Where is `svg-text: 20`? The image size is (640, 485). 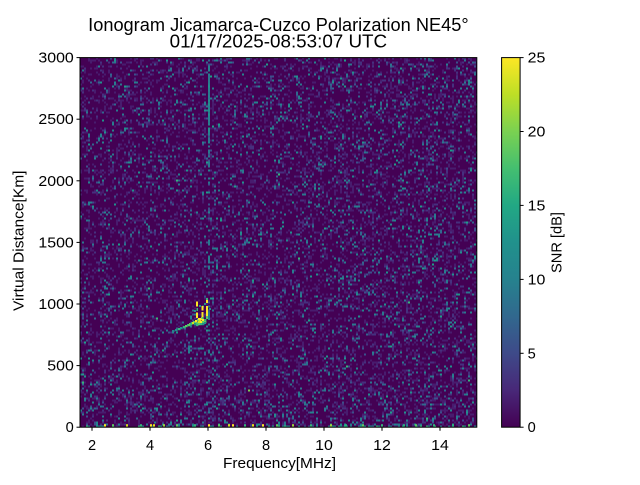
svg-text: 20 is located at coordinates (537, 133).